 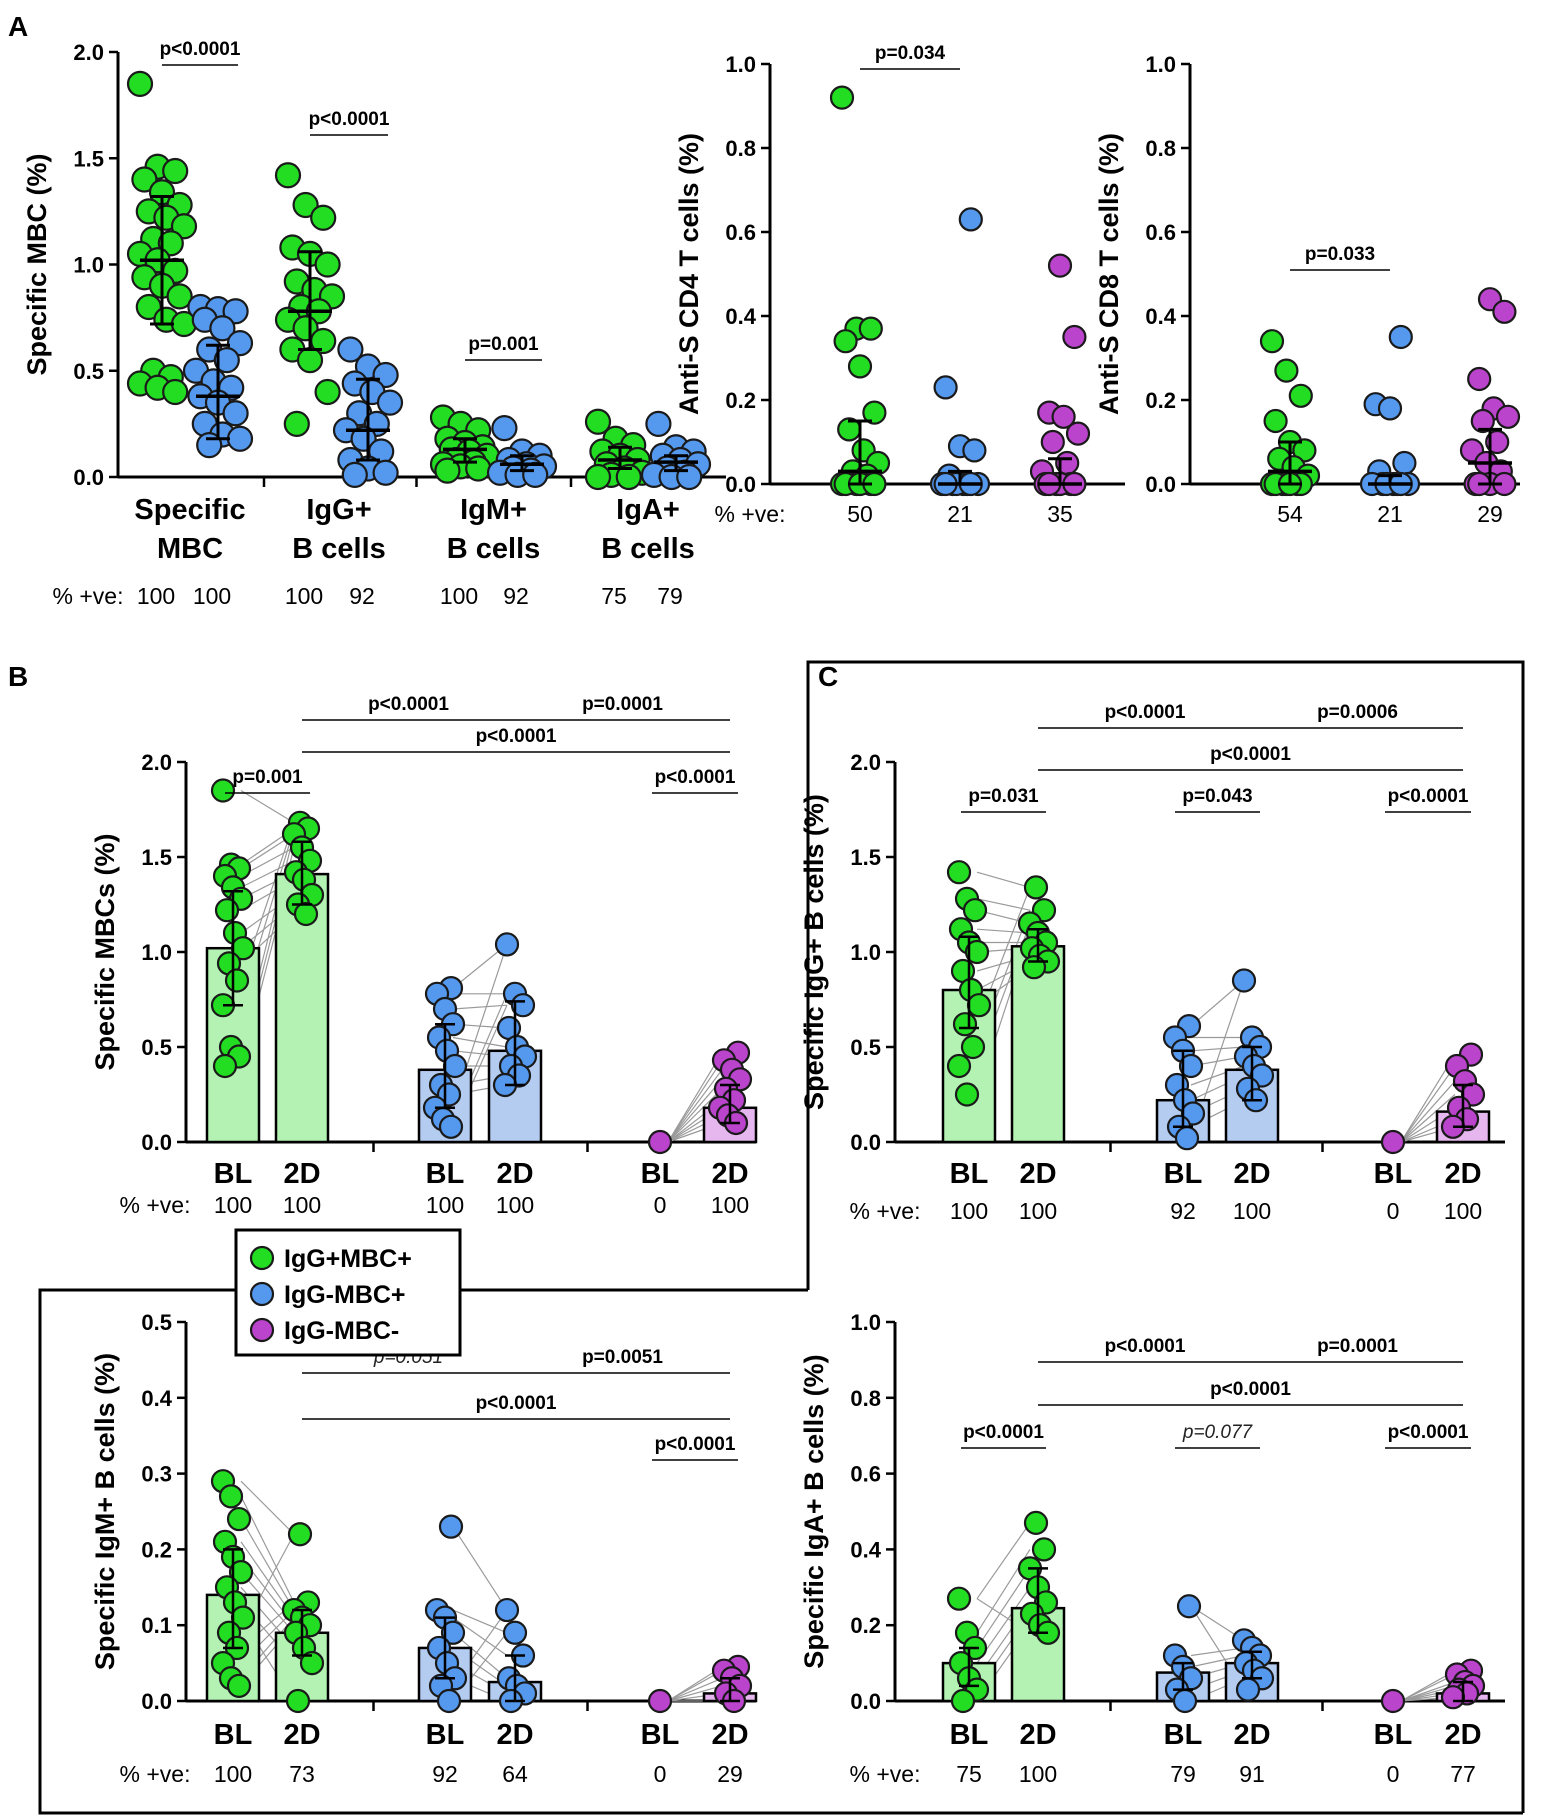 What do you see at coordinates (348, 1259) in the screenshot?
I see `legend-label: IgG+MBC+` at bounding box center [348, 1259].